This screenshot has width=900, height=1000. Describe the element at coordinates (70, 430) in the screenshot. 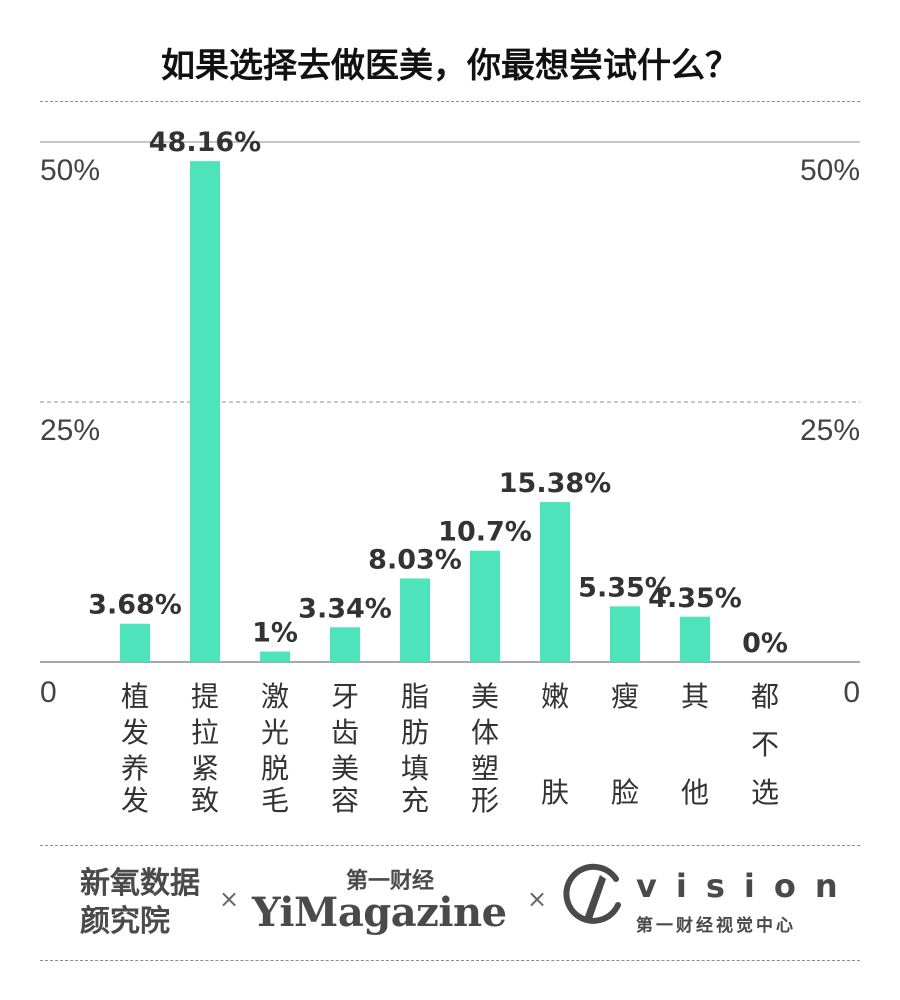

I see `y-tick-label-left: 25%` at that location.